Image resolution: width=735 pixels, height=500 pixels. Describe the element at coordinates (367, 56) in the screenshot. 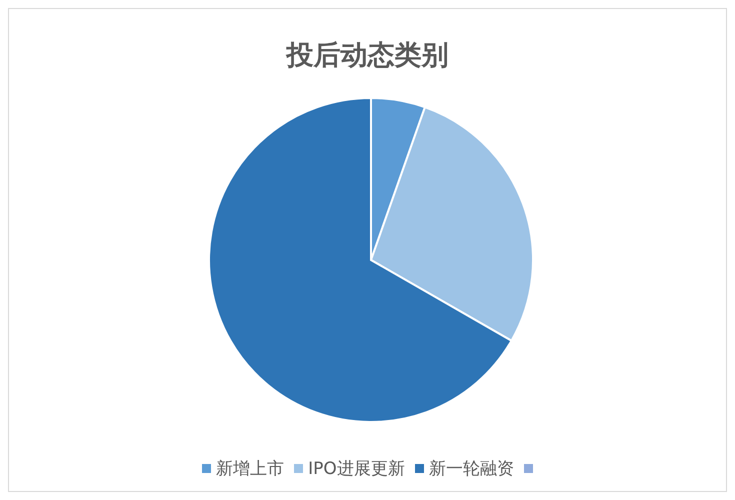

I see `chart-title: 投后动态类别` at that location.